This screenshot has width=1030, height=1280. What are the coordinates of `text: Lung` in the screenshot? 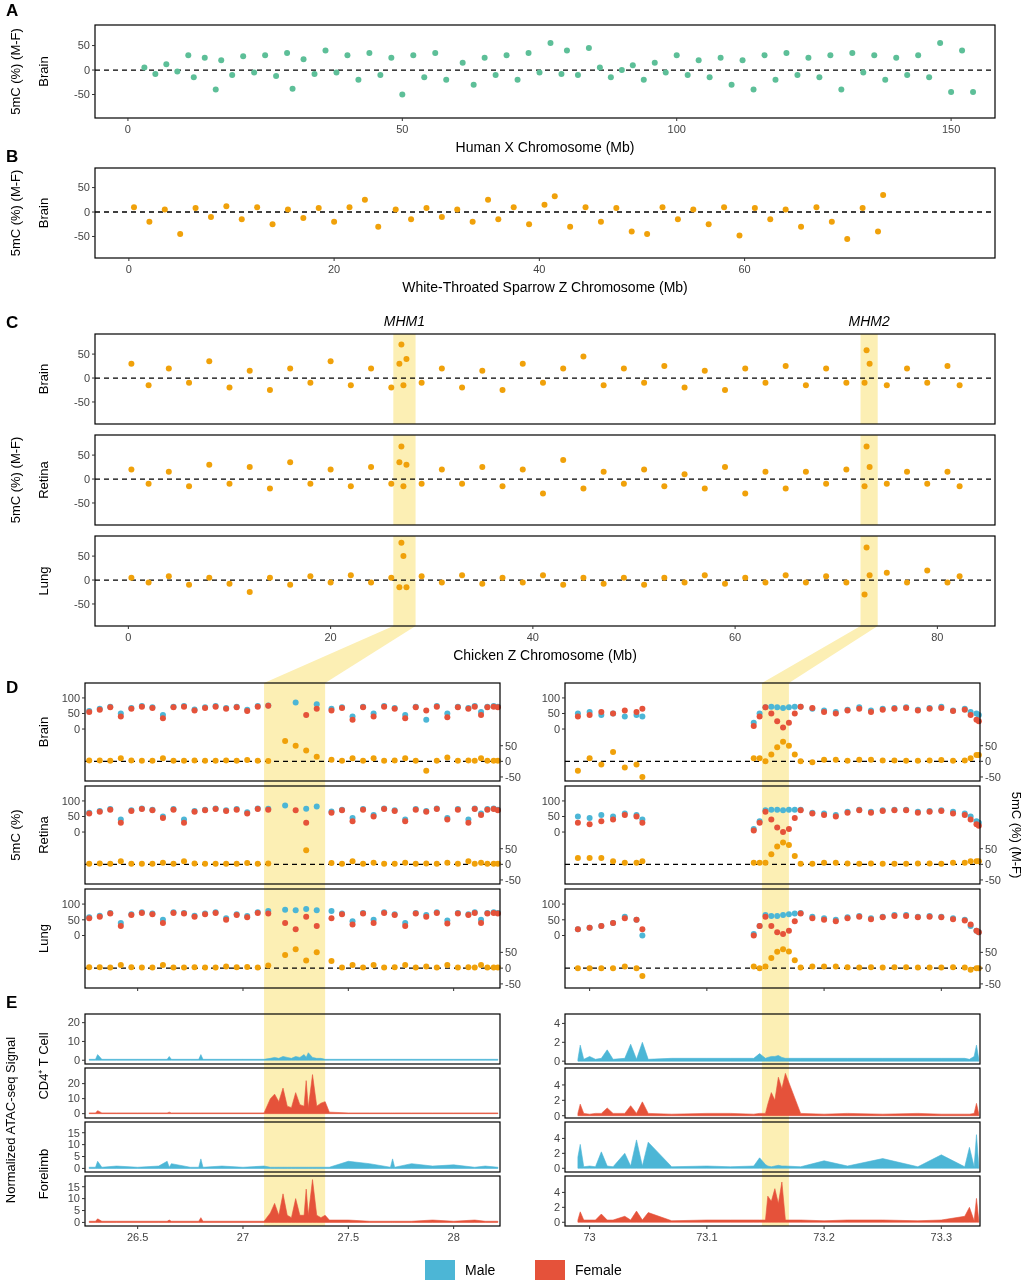 It's located at (43, 938).